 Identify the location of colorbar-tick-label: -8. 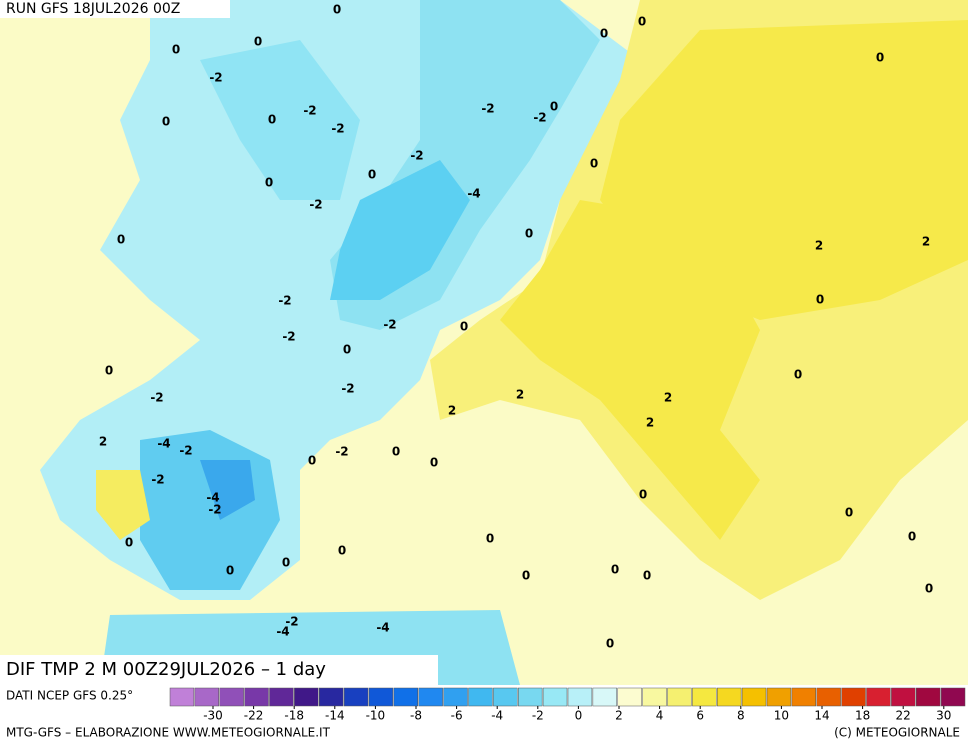
(416, 716).